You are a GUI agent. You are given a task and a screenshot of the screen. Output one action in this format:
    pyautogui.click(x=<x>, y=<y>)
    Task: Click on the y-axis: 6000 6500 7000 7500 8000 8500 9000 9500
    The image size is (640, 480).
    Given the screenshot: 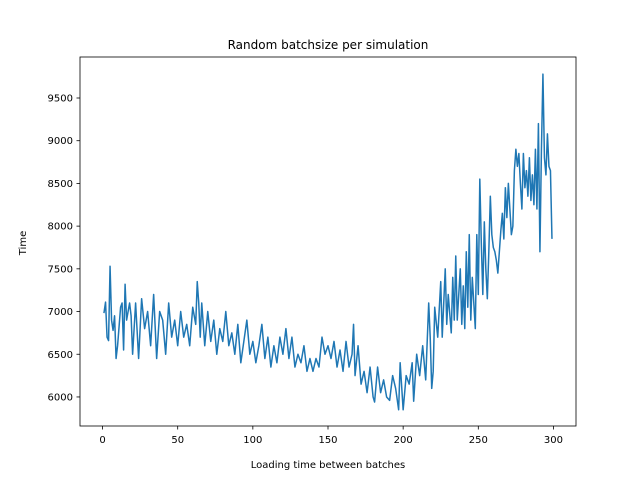 What is the action you would take?
    pyautogui.click(x=64, y=248)
    